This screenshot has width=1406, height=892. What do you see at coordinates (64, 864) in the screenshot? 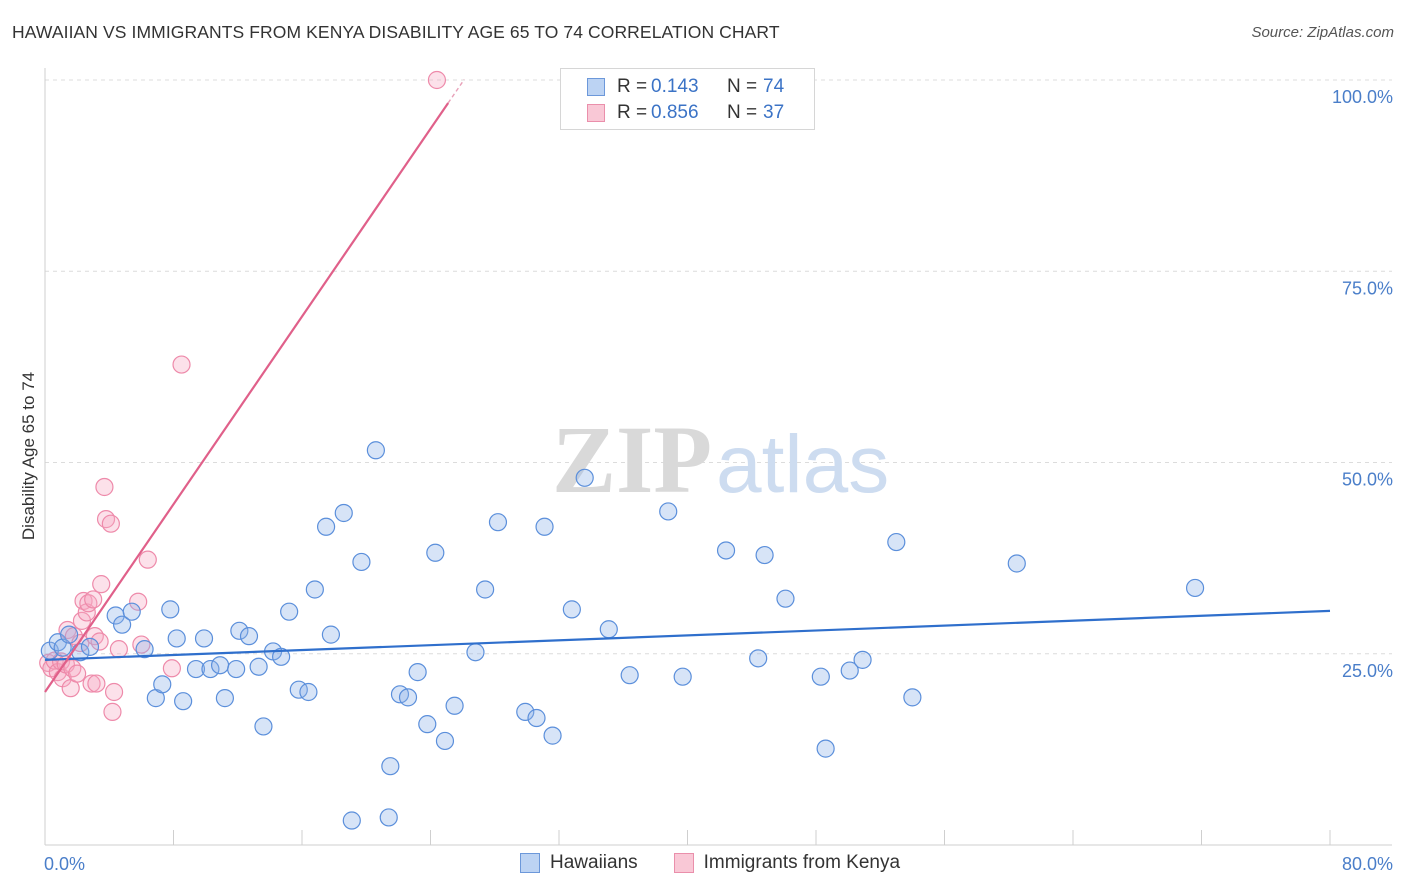
I see `x-tick-label-min: 0.0%` at bounding box center [64, 864].